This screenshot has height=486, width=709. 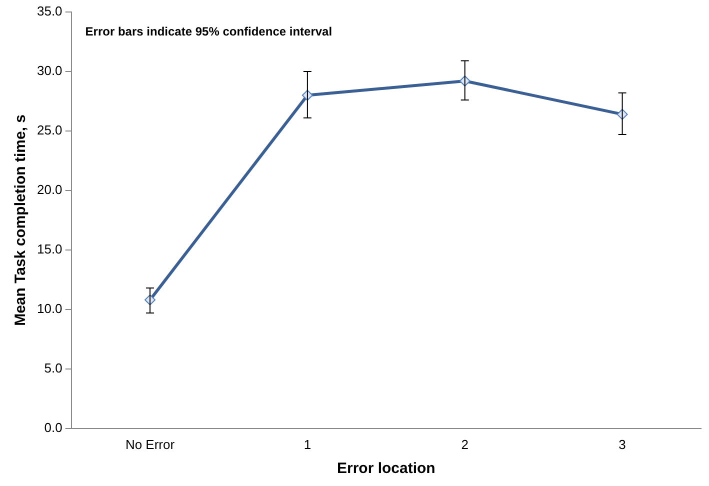 What do you see at coordinates (21, 220) in the screenshot?
I see `y-axis-title: Mean Task completion time, s` at bounding box center [21, 220].